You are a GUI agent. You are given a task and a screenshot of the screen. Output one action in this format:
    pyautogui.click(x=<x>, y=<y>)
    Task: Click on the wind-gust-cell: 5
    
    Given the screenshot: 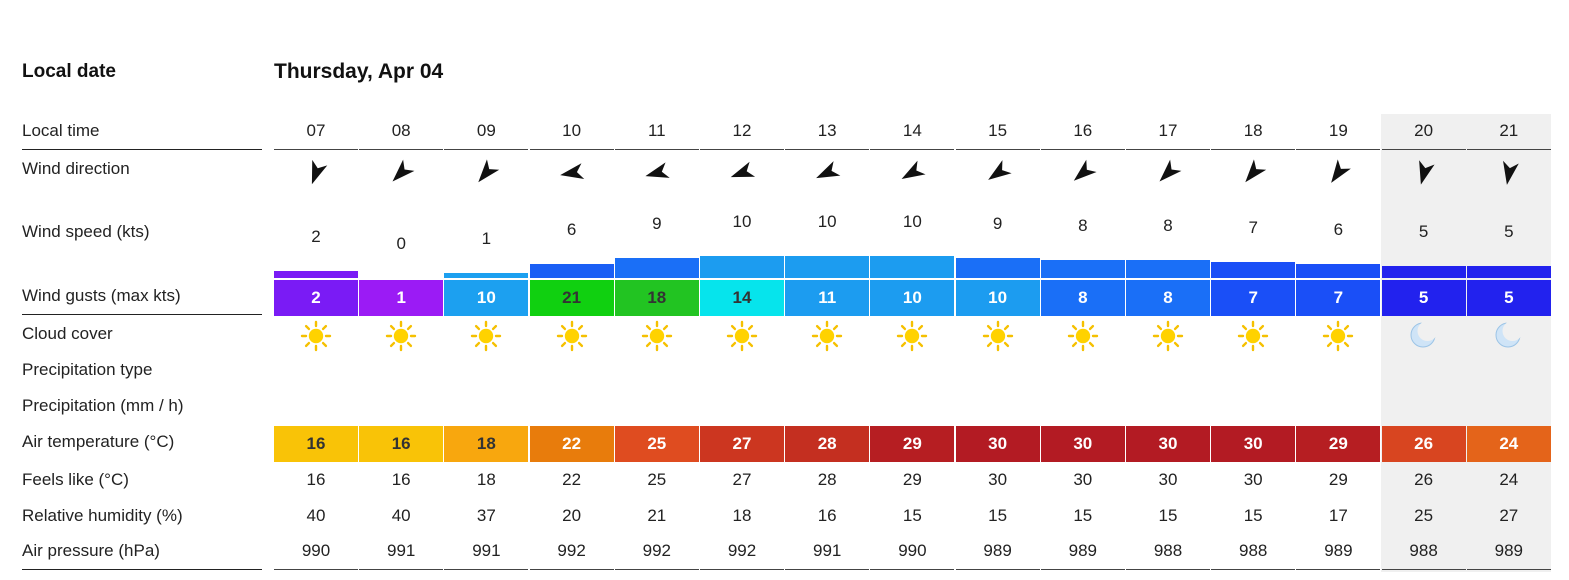 What is the action you would take?
    pyautogui.click(x=1423, y=298)
    